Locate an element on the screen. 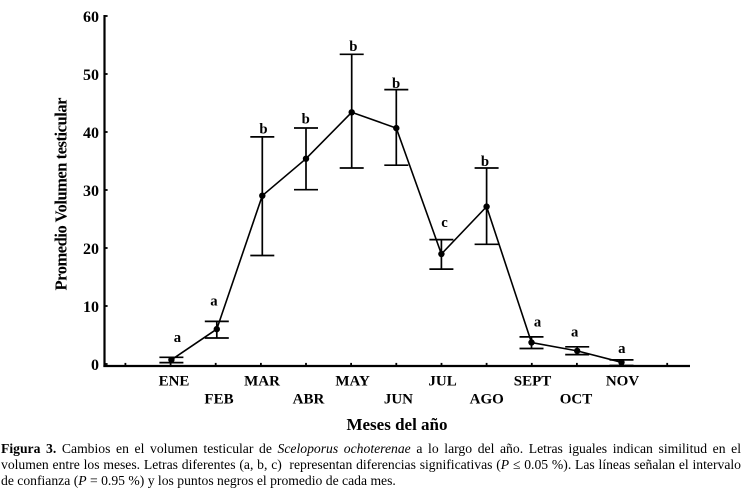 This screenshot has height=497, width=742. svg-text: ENE is located at coordinates (174, 381).